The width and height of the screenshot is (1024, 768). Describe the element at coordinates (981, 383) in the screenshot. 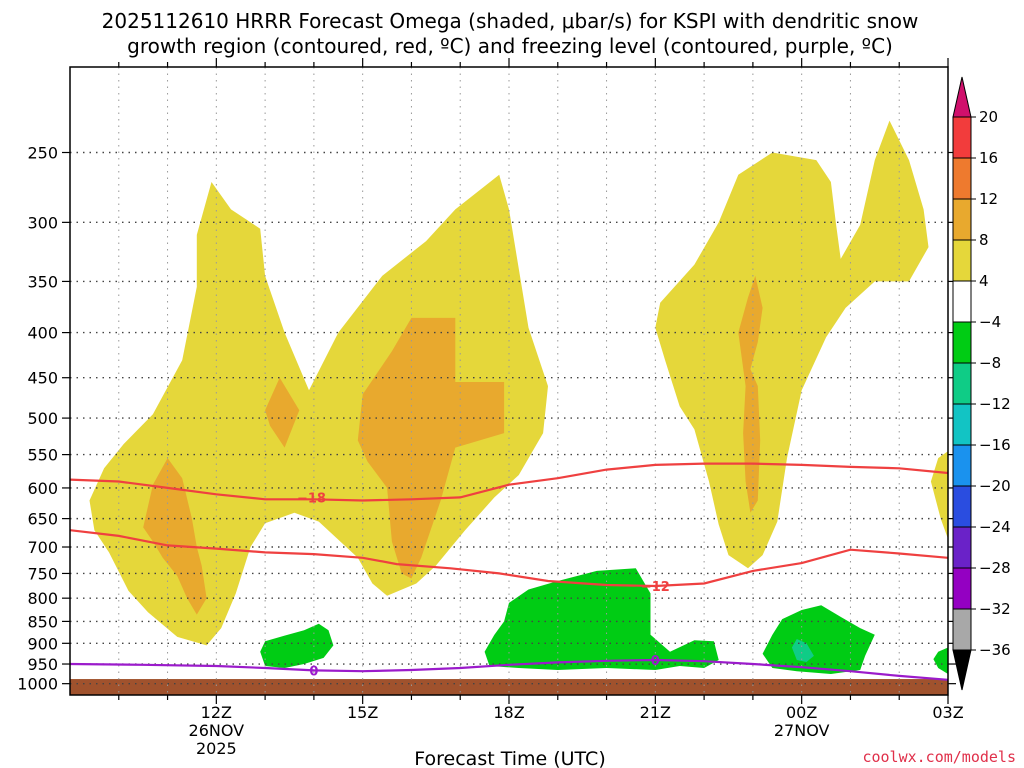

I see `colorbar: 20 16 12 8 4 −4 −8 −12 −16 −20 −24 −28 −32 −36` at that location.